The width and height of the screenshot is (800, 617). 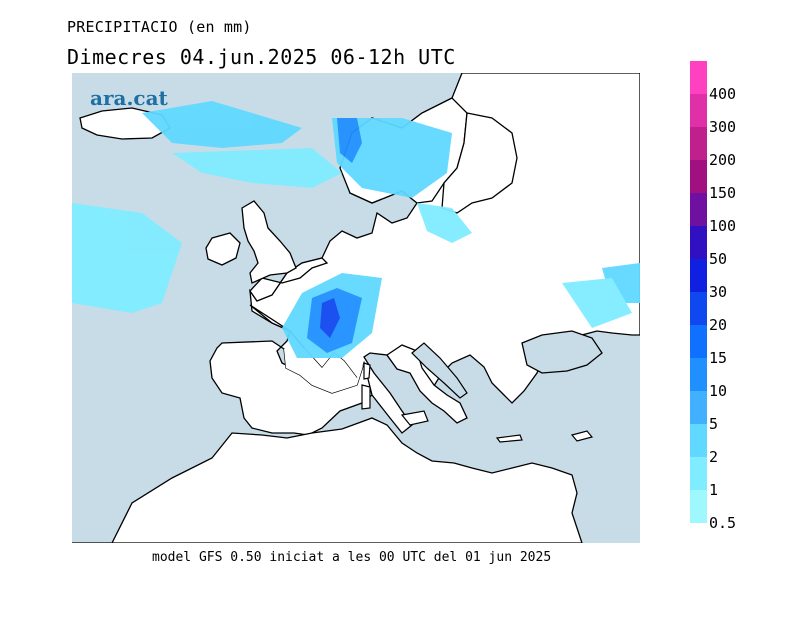 What do you see at coordinates (392, 158) in the screenshot?
I see `precip-scandinavia` at bounding box center [392, 158].